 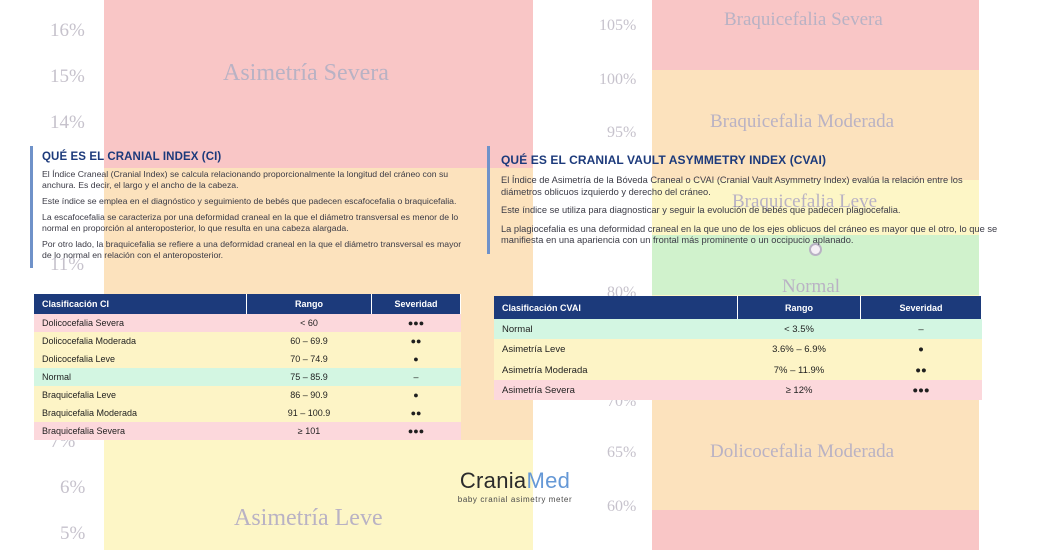 I want to click on table-row: Braquicefalia Moderada 91 – 100.9 ●●, so click(x=247, y=413).